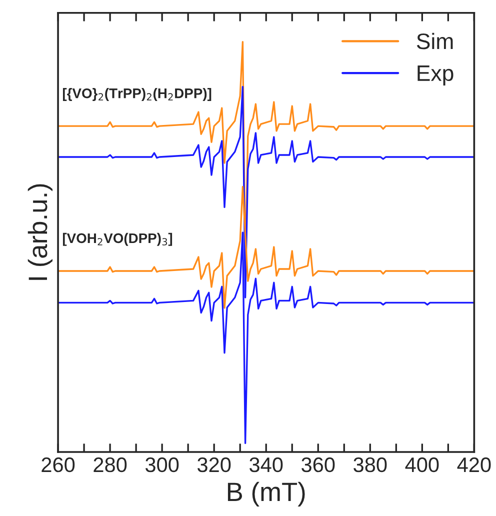  What do you see at coordinates (58, 464) in the screenshot?
I see `x-tick-label: 260` at bounding box center [58, 464].